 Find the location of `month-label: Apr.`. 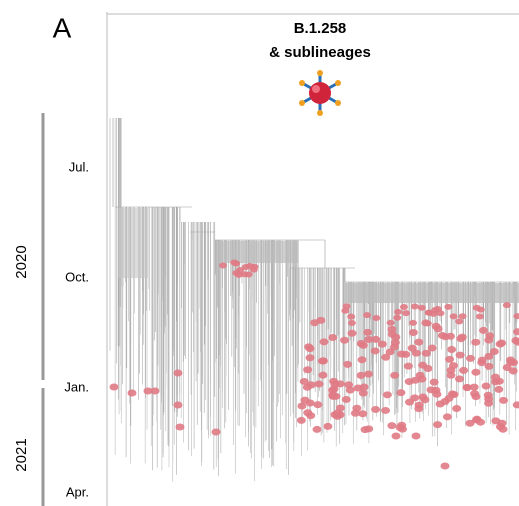

month-label: Apr. is located at coordinates (77, 491).